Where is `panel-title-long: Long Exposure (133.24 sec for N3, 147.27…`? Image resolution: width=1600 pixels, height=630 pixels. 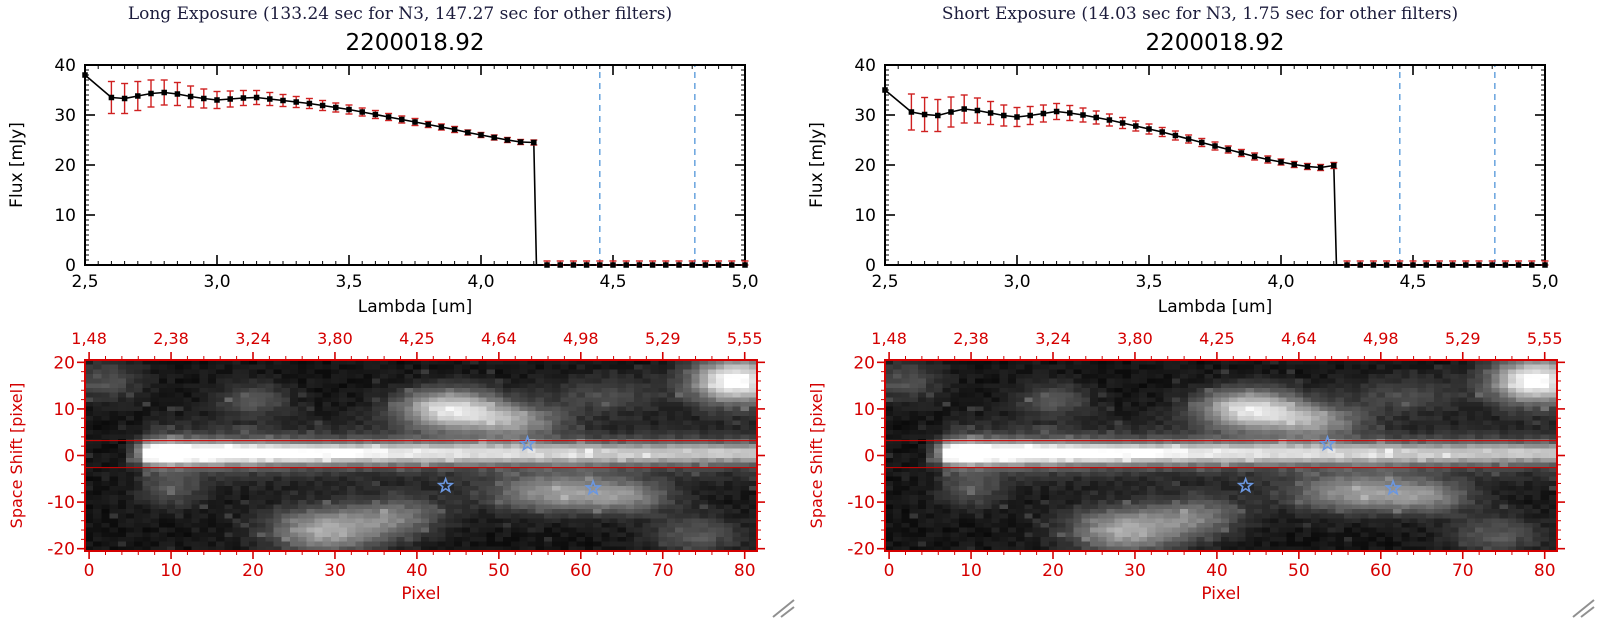
panel-title-long: Long Exposure (133.24 sec for N3, 147.27… is located at coordinates (400, 14).